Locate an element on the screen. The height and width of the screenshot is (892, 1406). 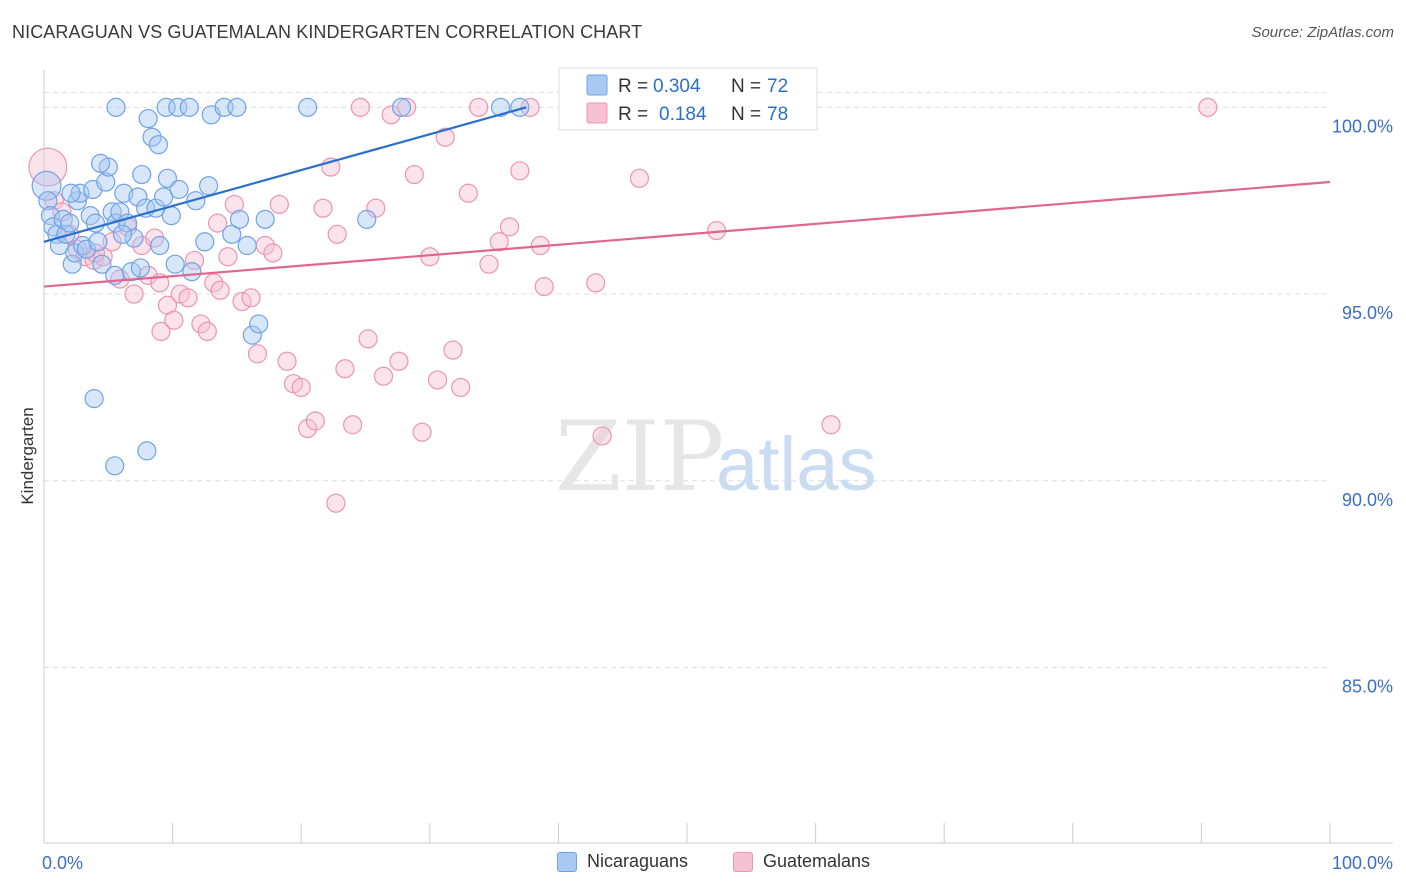
series-legend: Nicaraguans Guatemalans is located at coordinates (703, 864).